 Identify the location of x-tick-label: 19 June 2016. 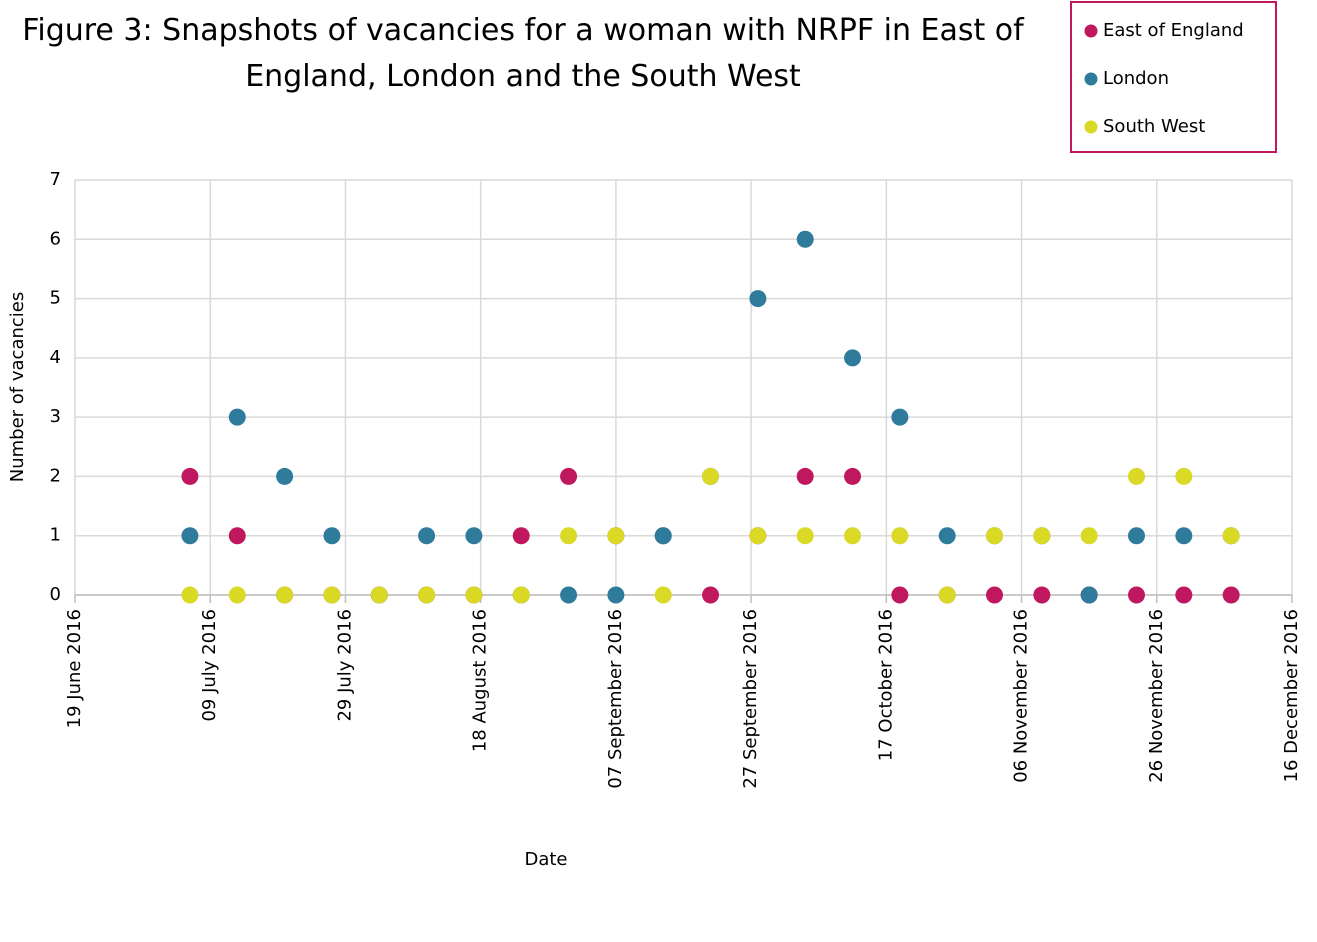
(74, 668).